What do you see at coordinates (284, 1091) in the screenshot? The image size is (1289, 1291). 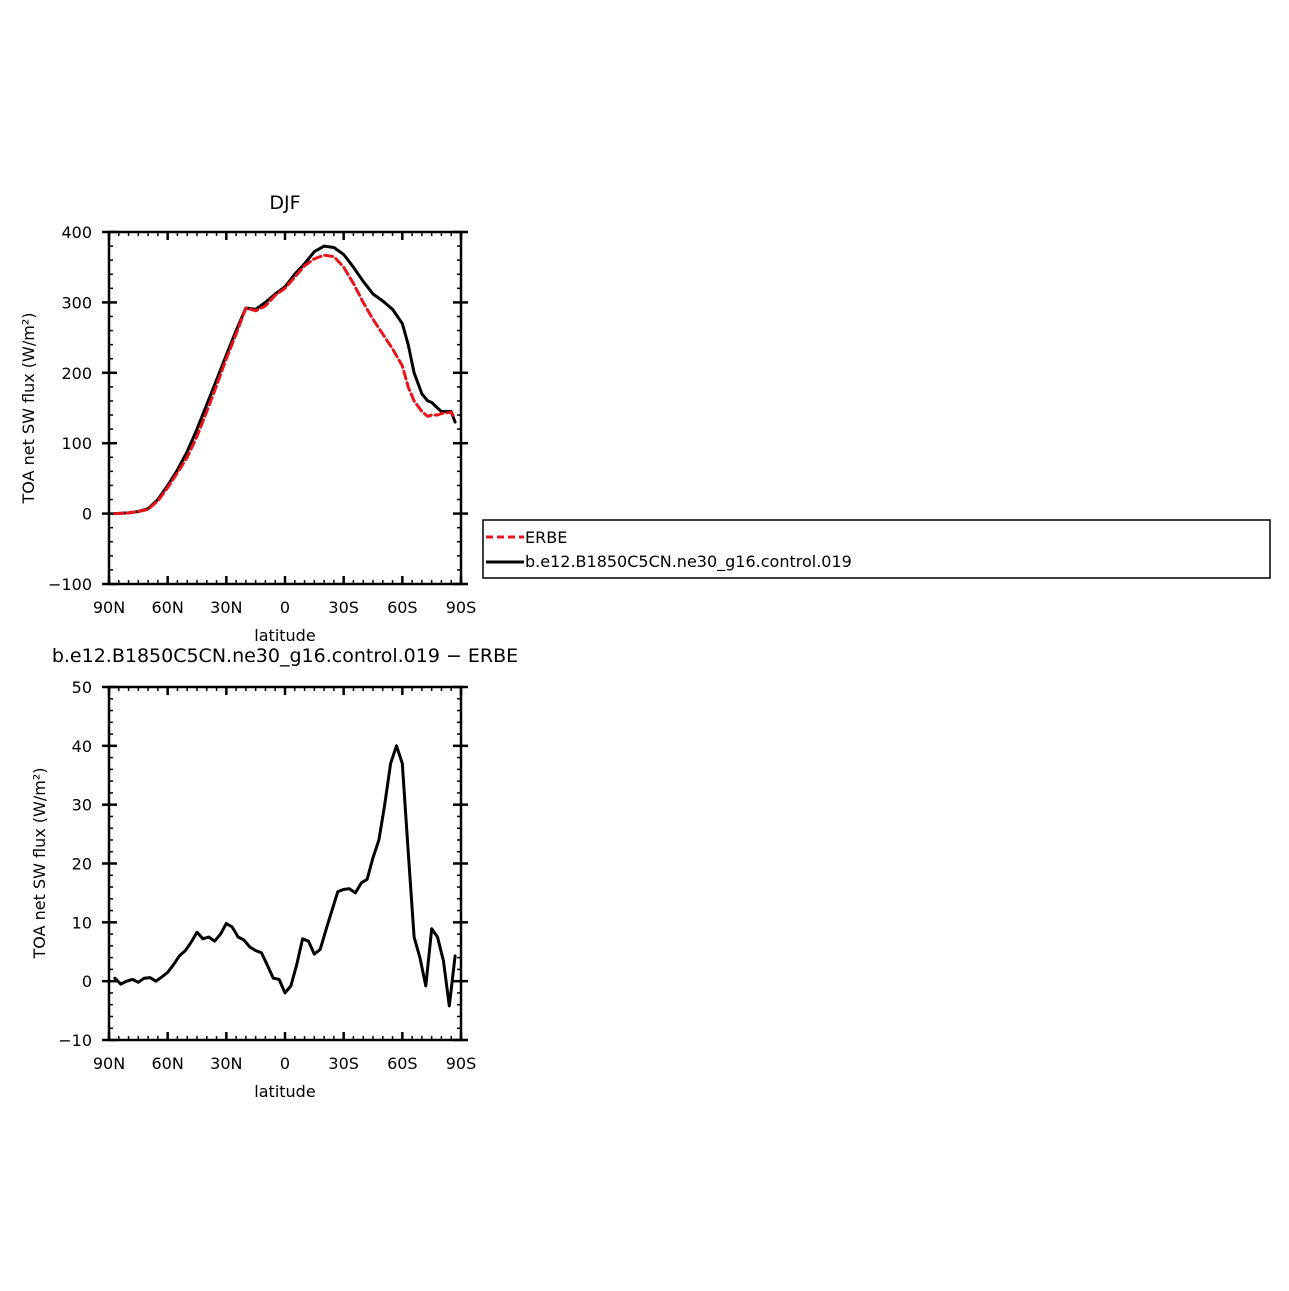 I see `difference-x-axis-label: latitude` at bounding box center [284, 1091].